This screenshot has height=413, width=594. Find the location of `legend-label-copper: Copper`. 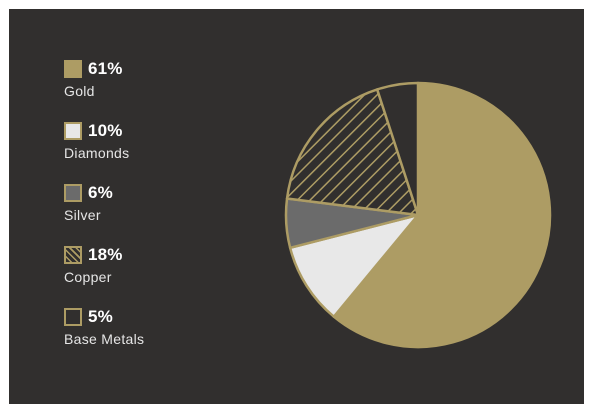

legend-label-copper: Copper is located at coordinates (88, 277).